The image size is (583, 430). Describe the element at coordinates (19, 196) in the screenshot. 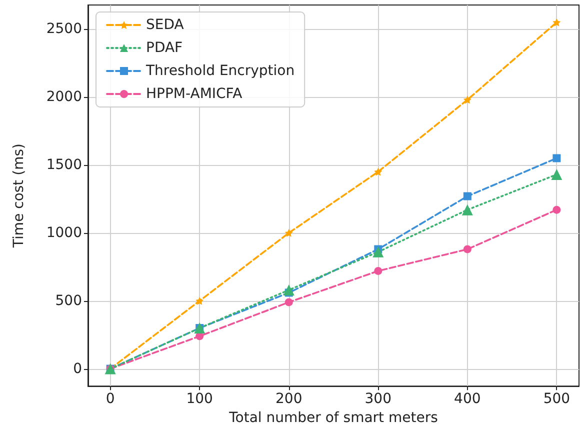

I see `y-axis-title: Time cost (ms)` at that location.